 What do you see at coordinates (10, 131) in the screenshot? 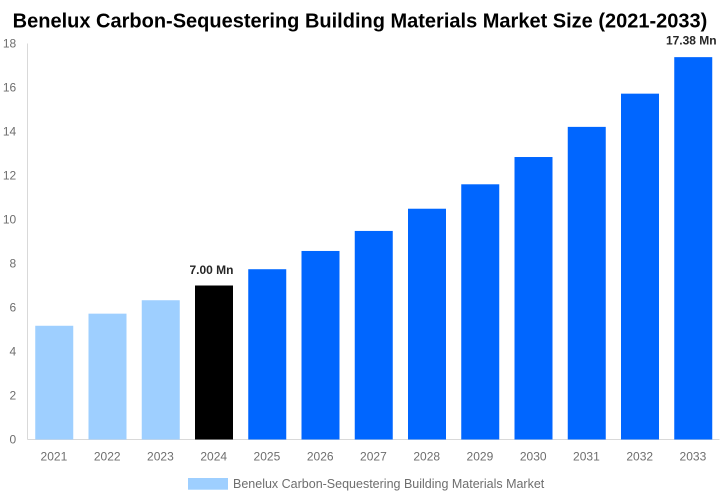
I see `svg-text: 14` at bounding box center [10, 131].